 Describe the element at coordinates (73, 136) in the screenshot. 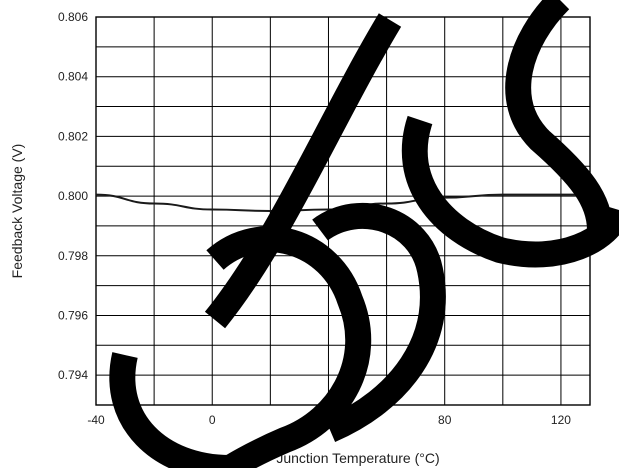

I see `y-tick-label: 0.802` at that location.